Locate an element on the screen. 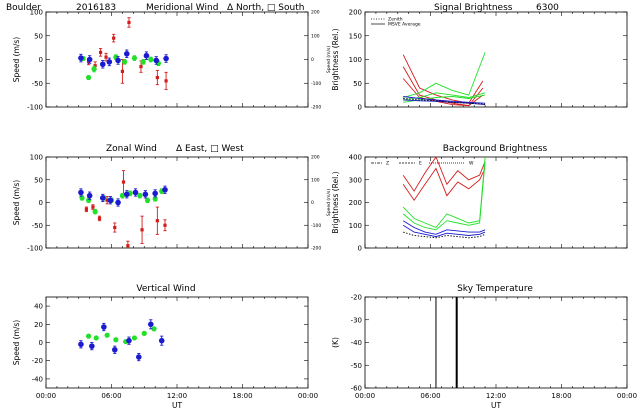 The image size is (640, 420). signal-title: Signal Brightness is located at coordinates (473, 8).